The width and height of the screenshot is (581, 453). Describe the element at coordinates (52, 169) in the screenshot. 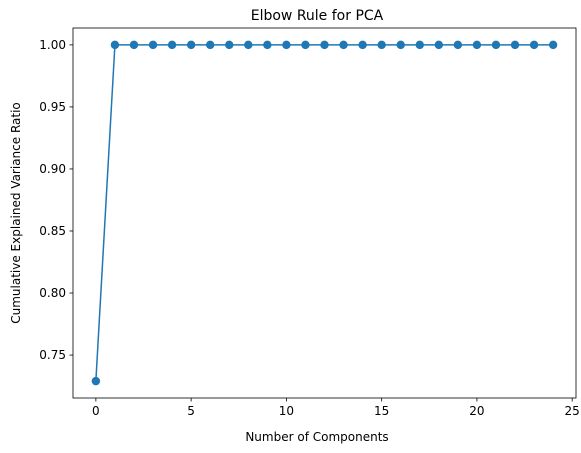

I see `y-tick-label: 0.90` at that location.